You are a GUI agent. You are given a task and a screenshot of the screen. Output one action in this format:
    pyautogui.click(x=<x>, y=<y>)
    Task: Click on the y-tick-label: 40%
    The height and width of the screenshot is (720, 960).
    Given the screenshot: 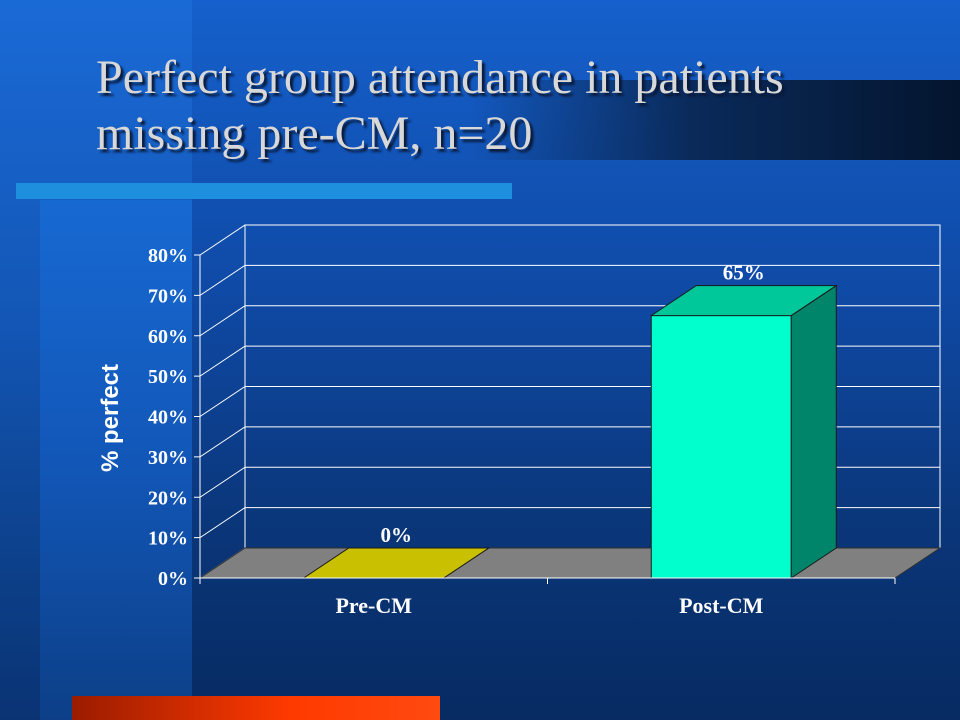 What is the action you would take?
    pyautogui.click(x=168, y=418)
    